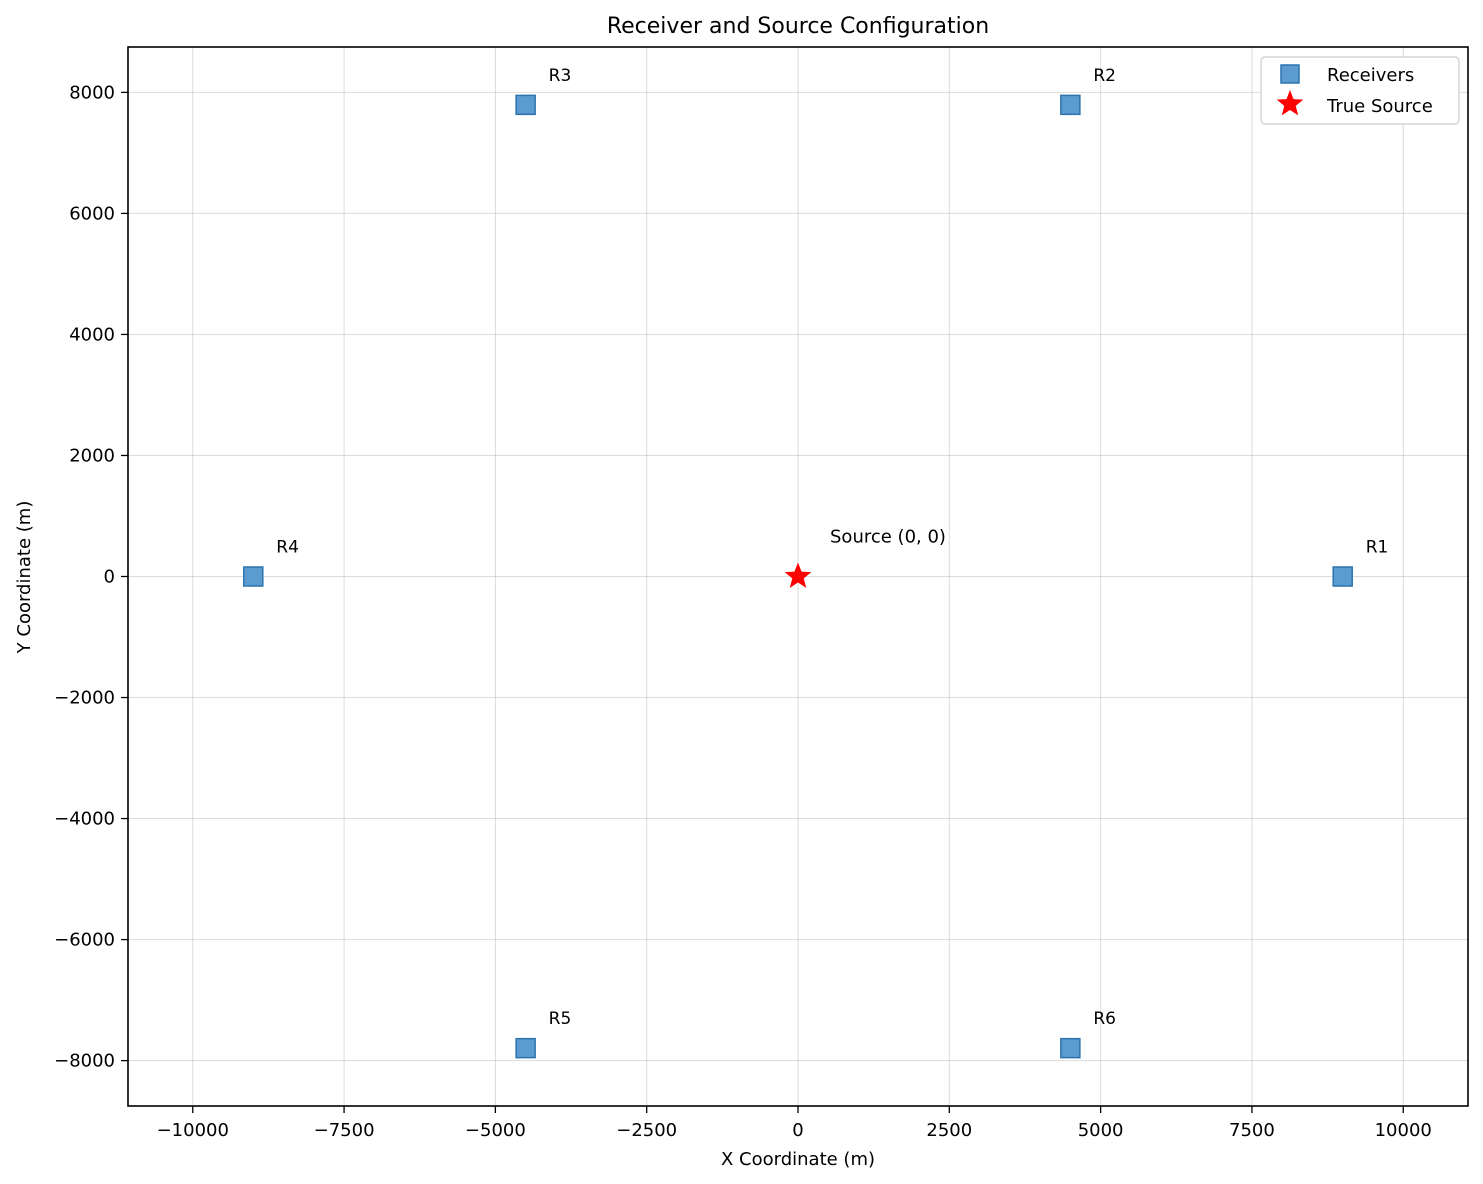  Describe the element at coordinates (1290, 74) in the screenshot. I see `legend-receivers-marker` at that location.